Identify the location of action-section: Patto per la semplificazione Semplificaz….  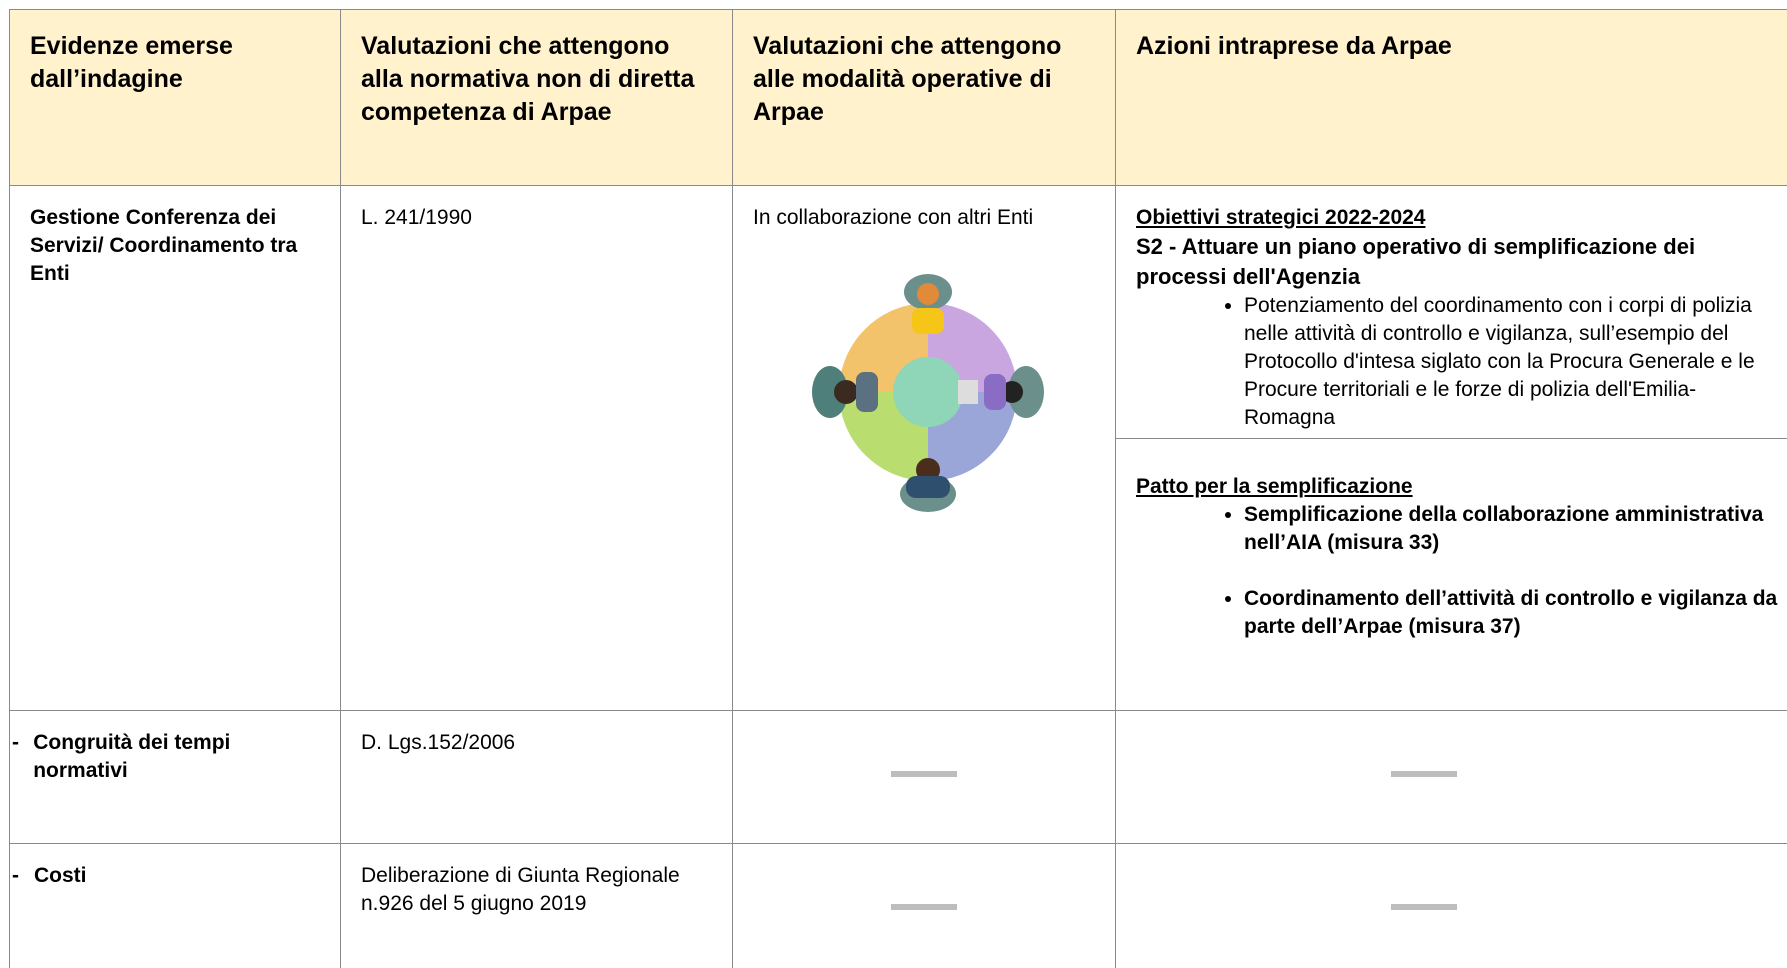
(1451, 549).